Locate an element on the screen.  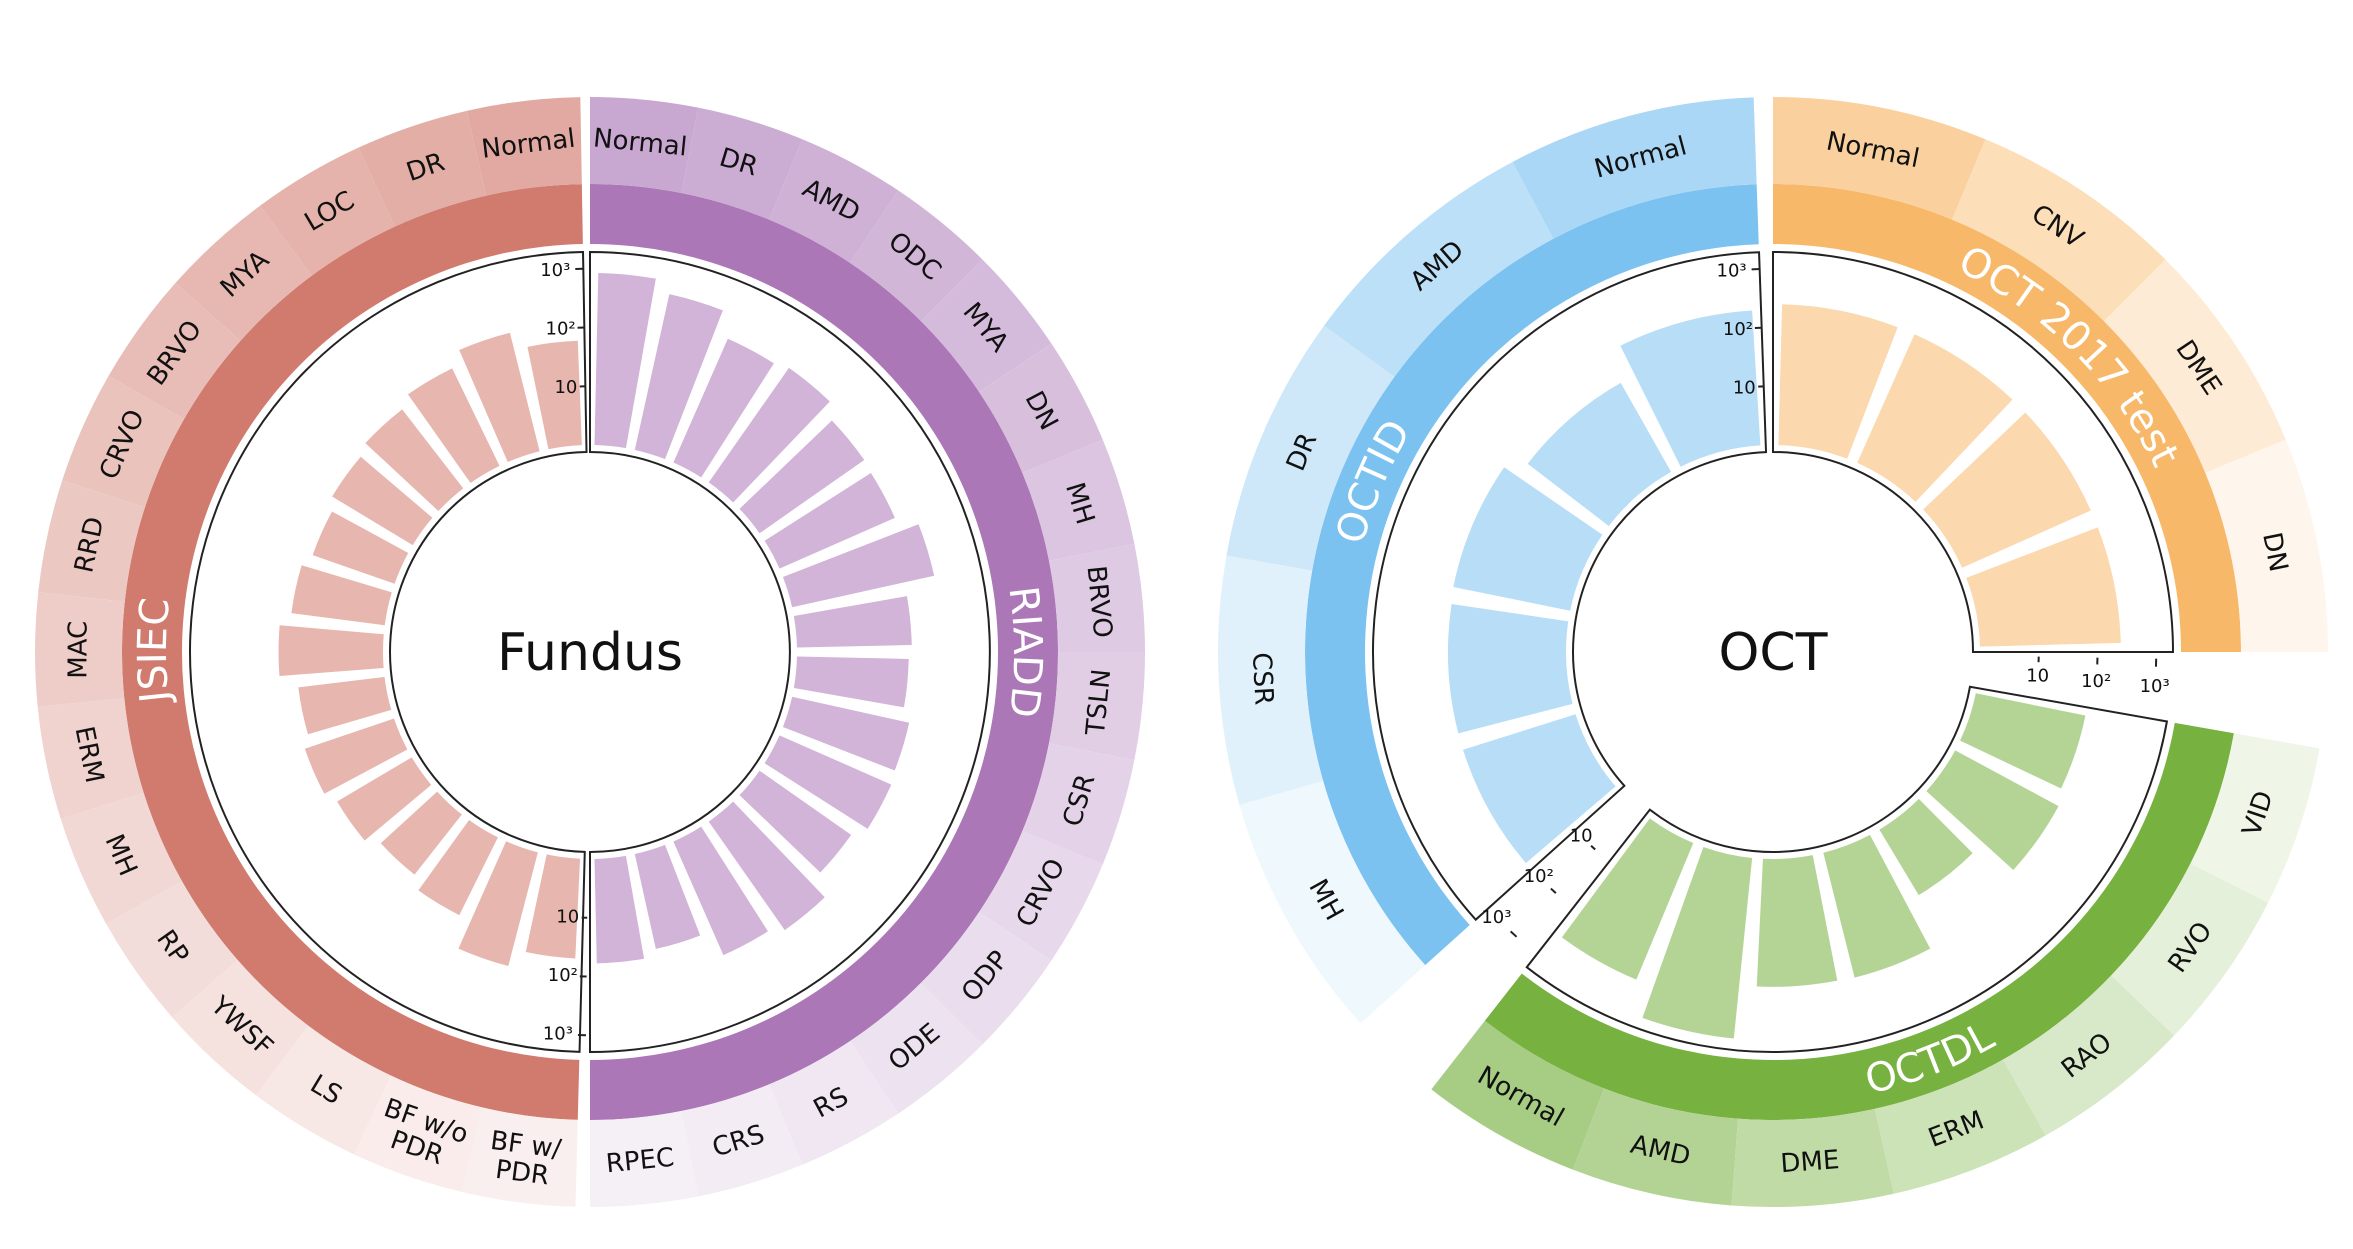
category-label: RPEC is located at coordinates (640, 1161).